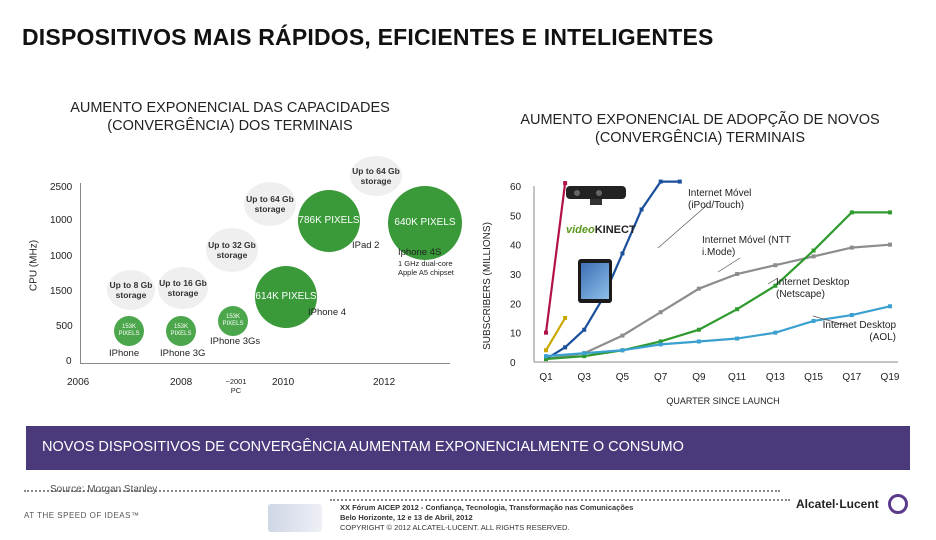  I want to click on storage-bubble: Up to 64 Gb storage, so click(376, 176).